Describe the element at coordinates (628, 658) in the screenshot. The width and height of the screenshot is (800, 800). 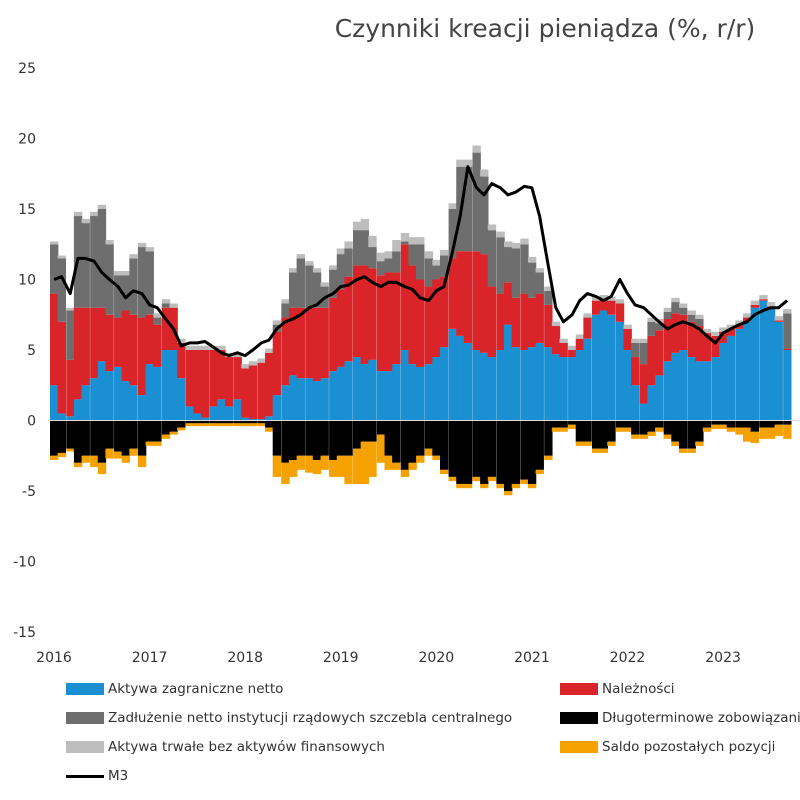
I see `x-tick-label: 2022` at that location.